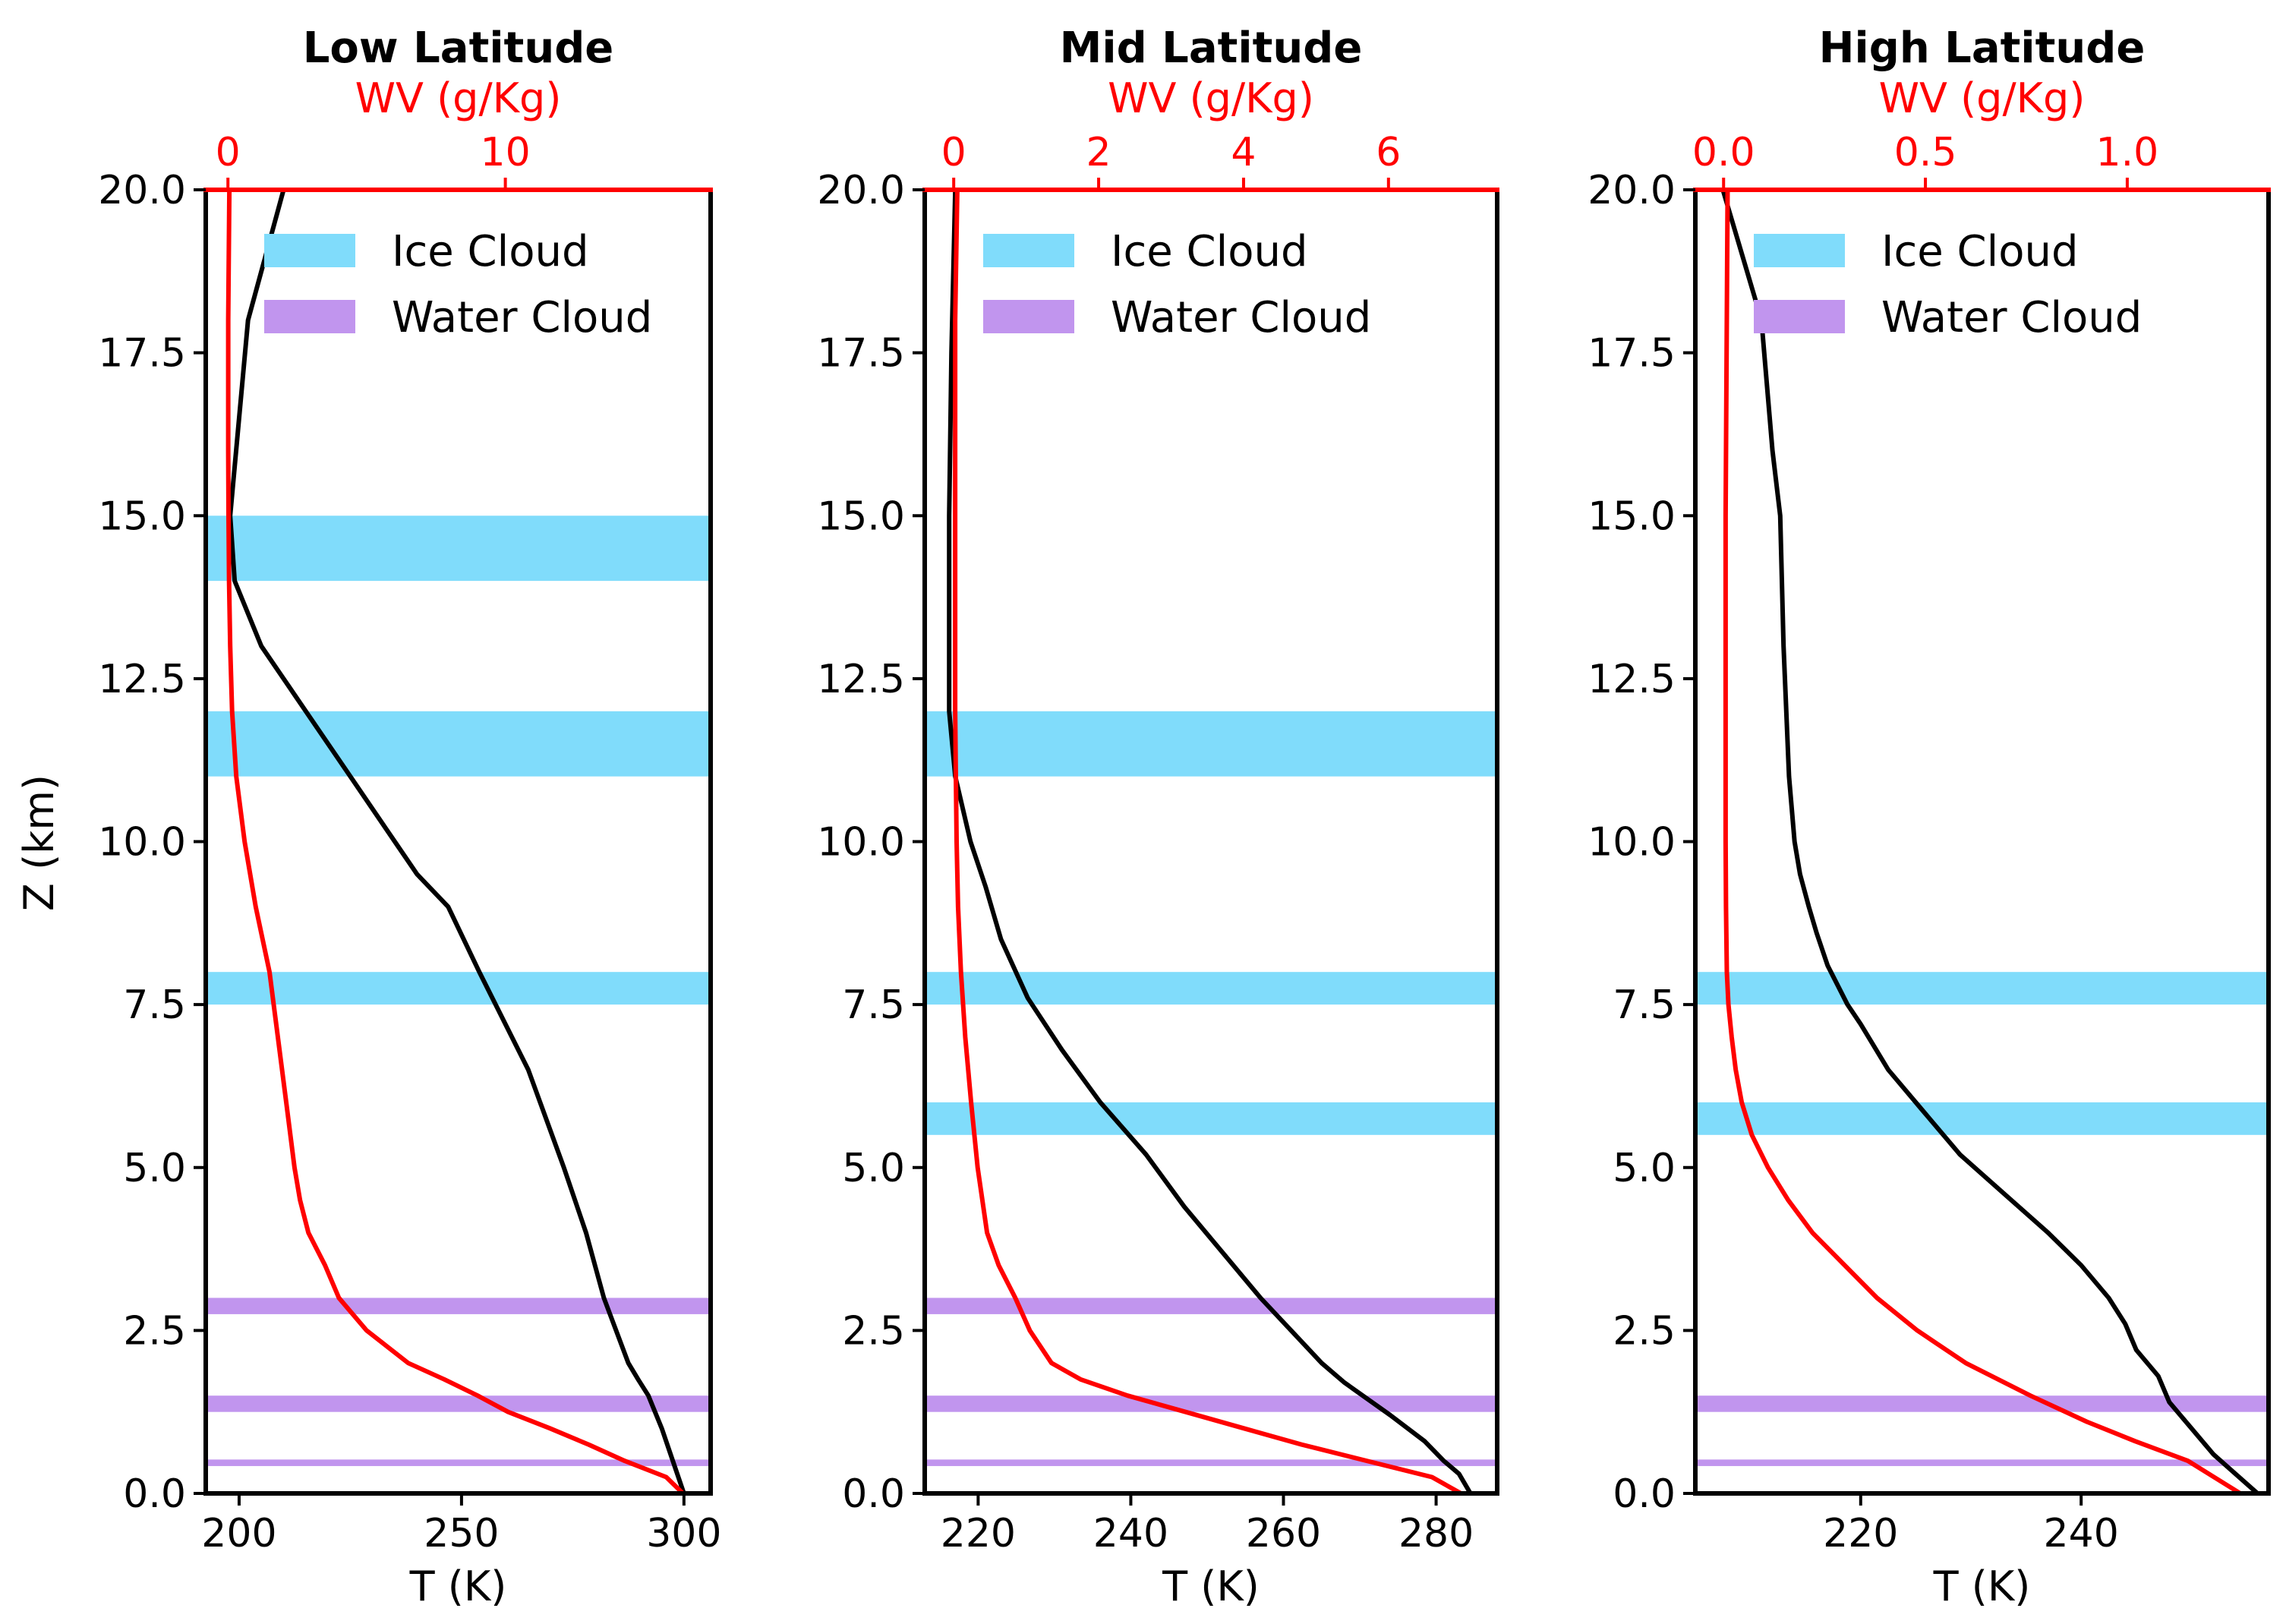  What do you see at coordinates (238, 1534) in the screenshot?
I see `x-tick-label: 200` at bounding box center [238, 1534].